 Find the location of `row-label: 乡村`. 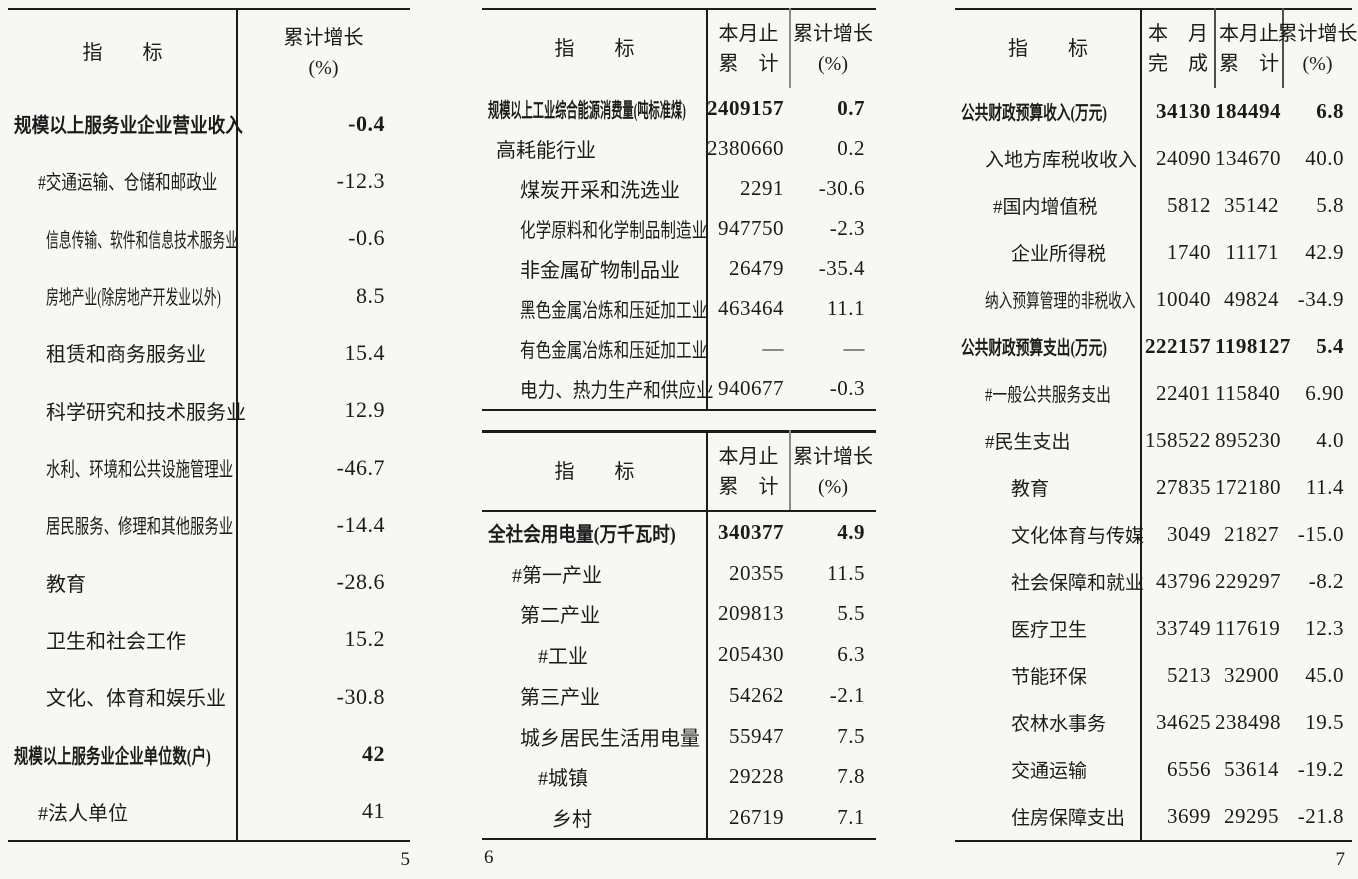

row-label: 乡村 is located at coordinates (572, 820).